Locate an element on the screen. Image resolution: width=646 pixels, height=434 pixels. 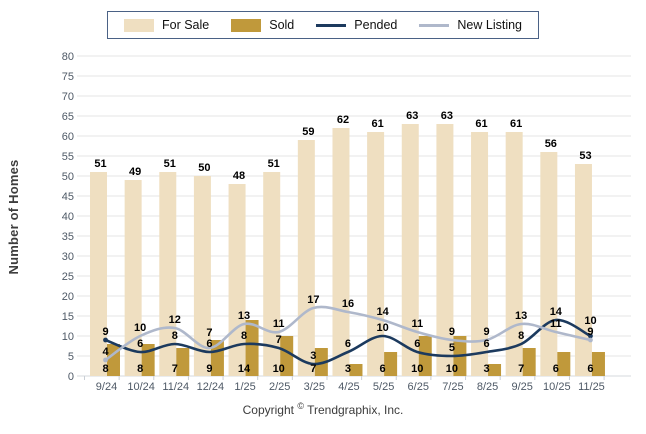
y-tick-label: 75 is located at coordinates (68, 77).